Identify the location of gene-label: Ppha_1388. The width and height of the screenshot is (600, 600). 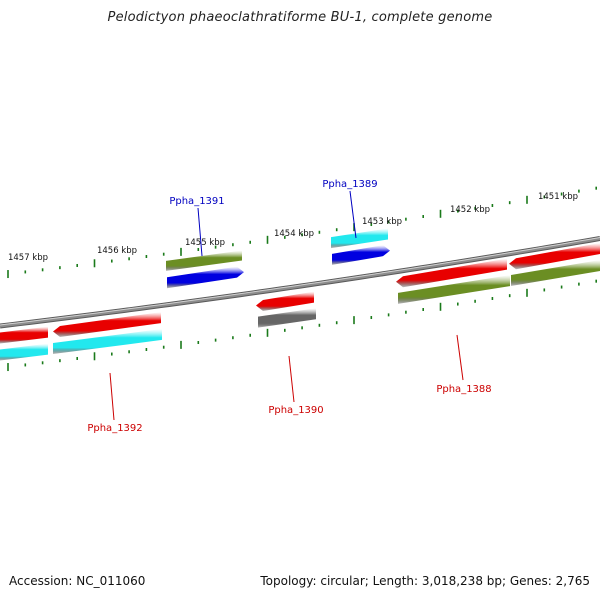
(463, 389).